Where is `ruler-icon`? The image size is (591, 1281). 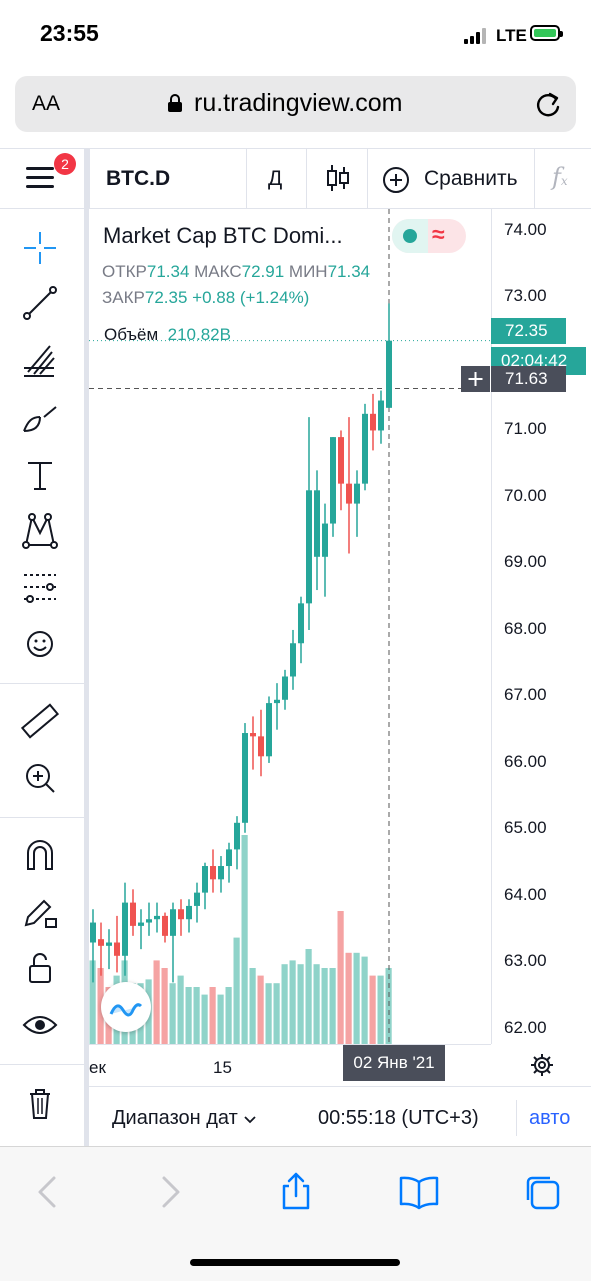
ruler-icon is located at coordinates (40, 721).